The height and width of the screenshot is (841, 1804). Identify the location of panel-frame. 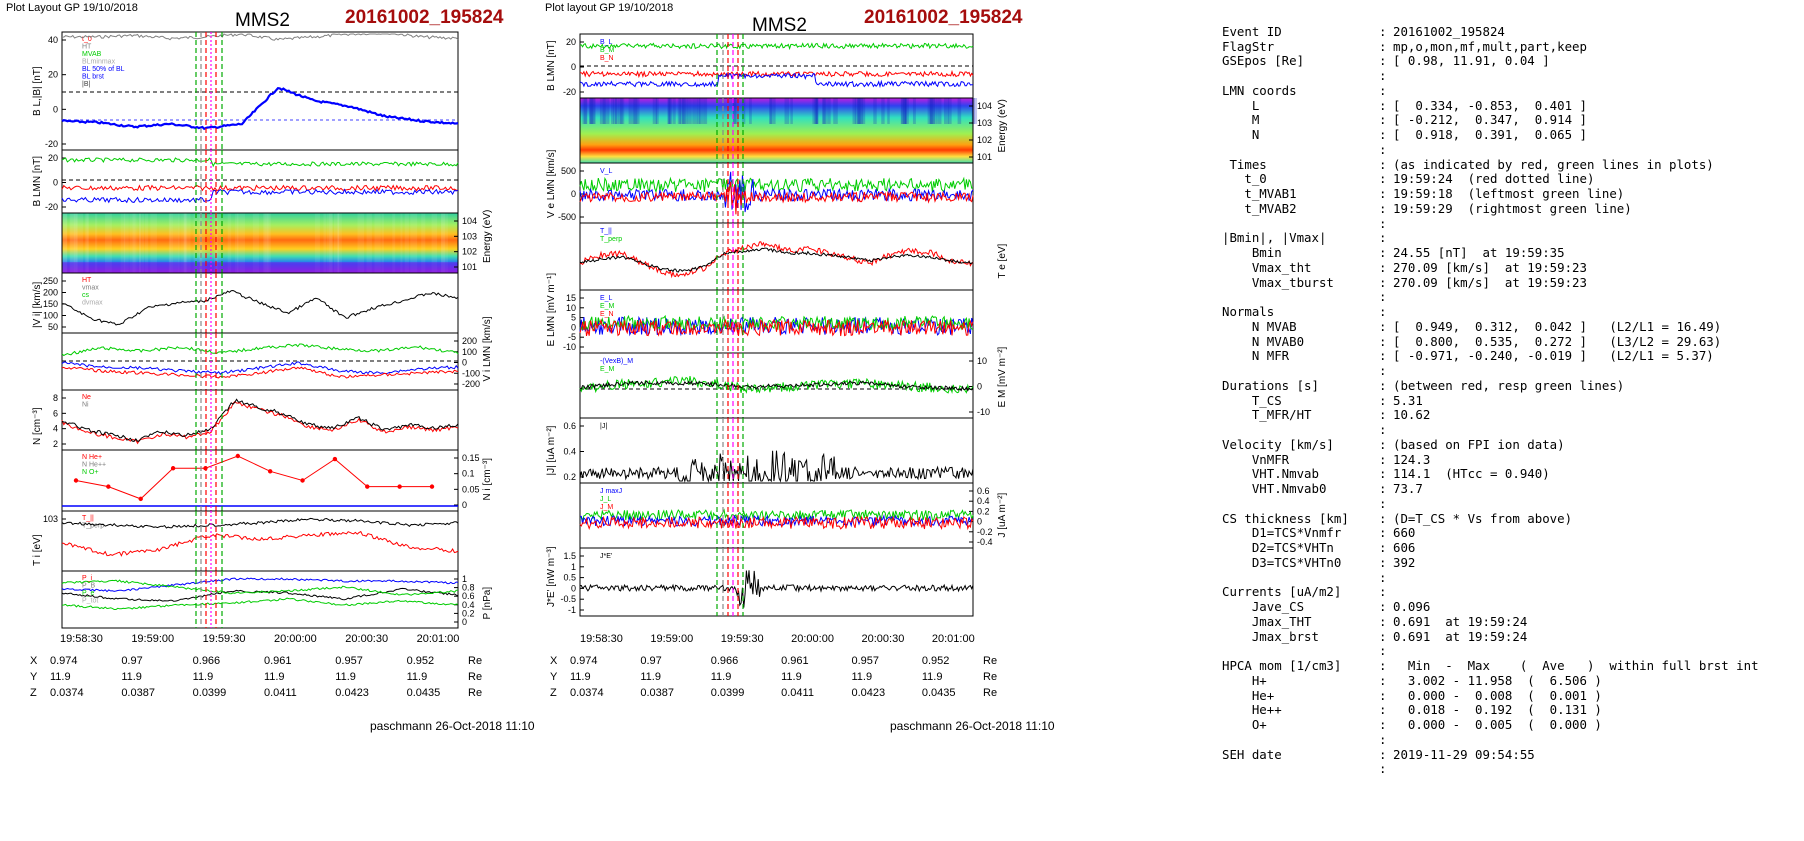
(776, 582).